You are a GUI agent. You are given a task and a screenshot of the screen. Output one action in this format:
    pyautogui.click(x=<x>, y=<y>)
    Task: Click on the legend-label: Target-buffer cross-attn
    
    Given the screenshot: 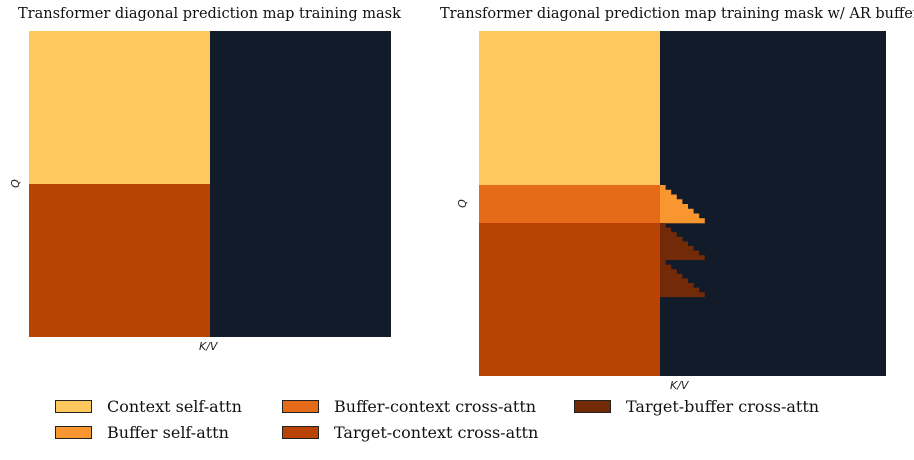 What is the action you would take?
    pyautogui.click(x=723, y=406)
    